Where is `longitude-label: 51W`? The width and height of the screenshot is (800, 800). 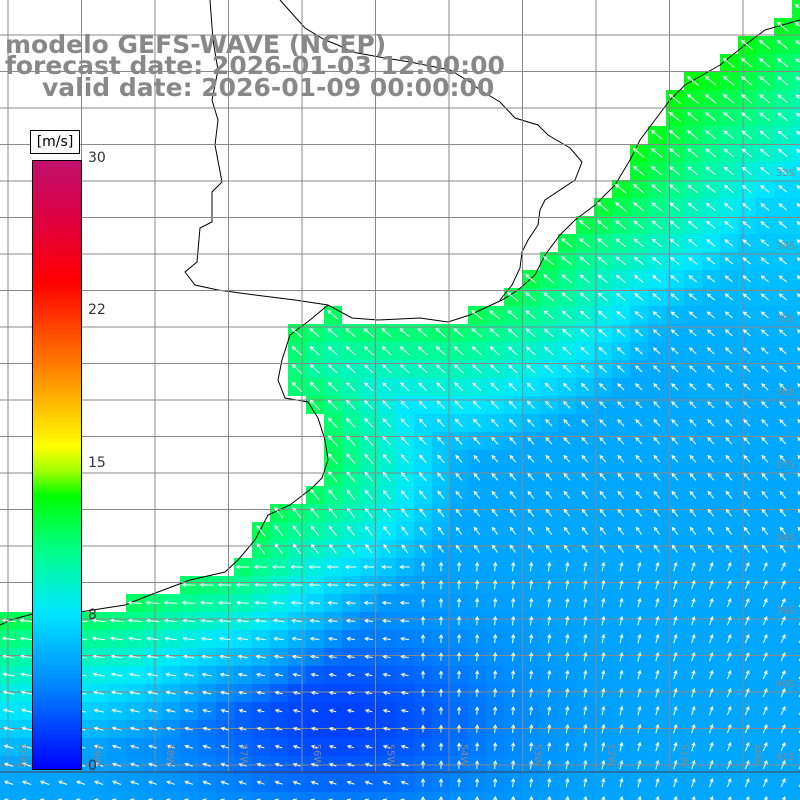 longitude-label: 51W is located at coordinates (684, 755).